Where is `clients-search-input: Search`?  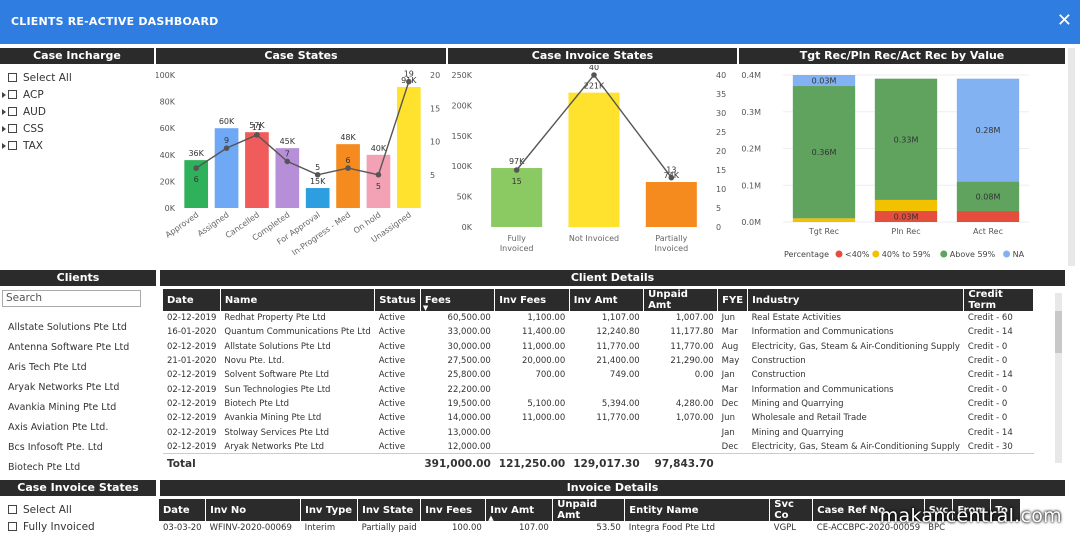 clients-search-input: Search is located at coordinates (71, 298).